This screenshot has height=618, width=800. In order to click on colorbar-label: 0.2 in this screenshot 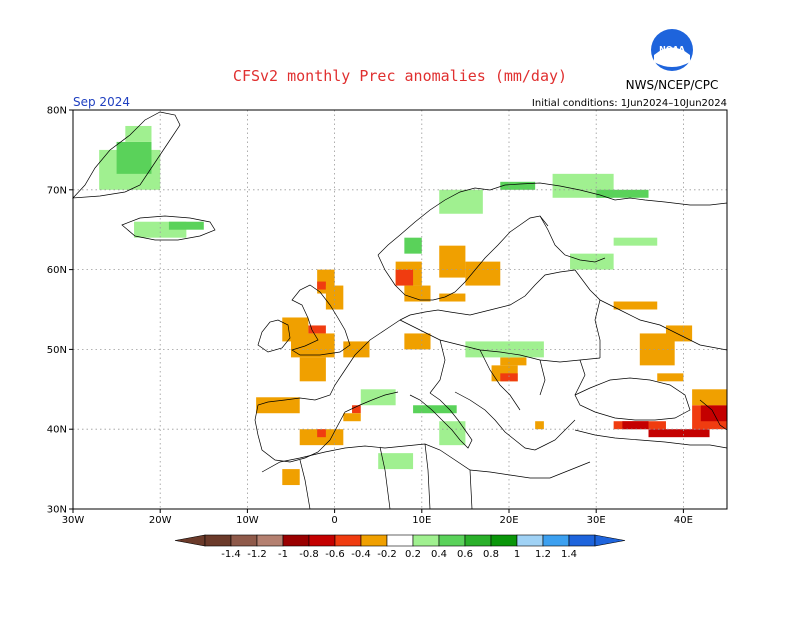, I will do `click(413, 554)`.